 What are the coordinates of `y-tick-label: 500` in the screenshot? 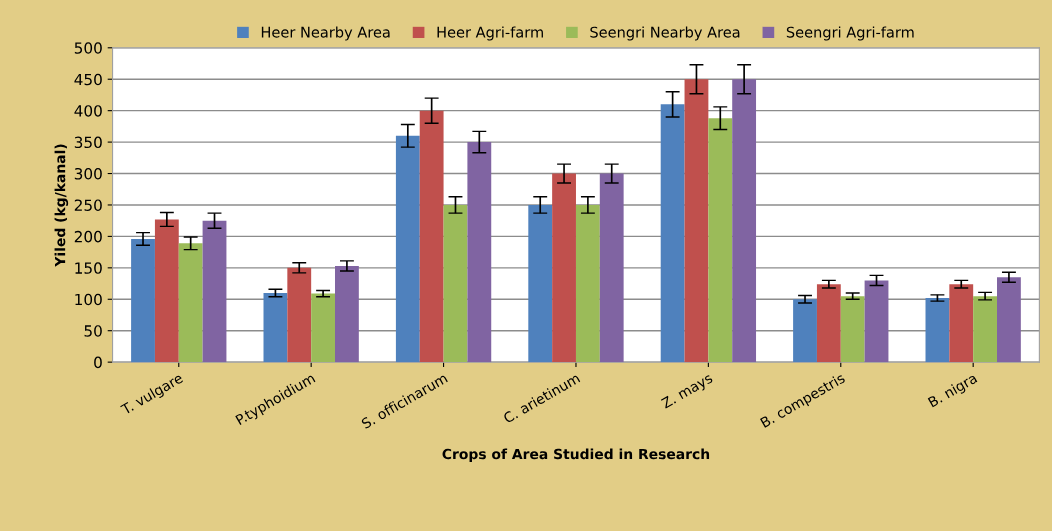 It's located at (88, 48).